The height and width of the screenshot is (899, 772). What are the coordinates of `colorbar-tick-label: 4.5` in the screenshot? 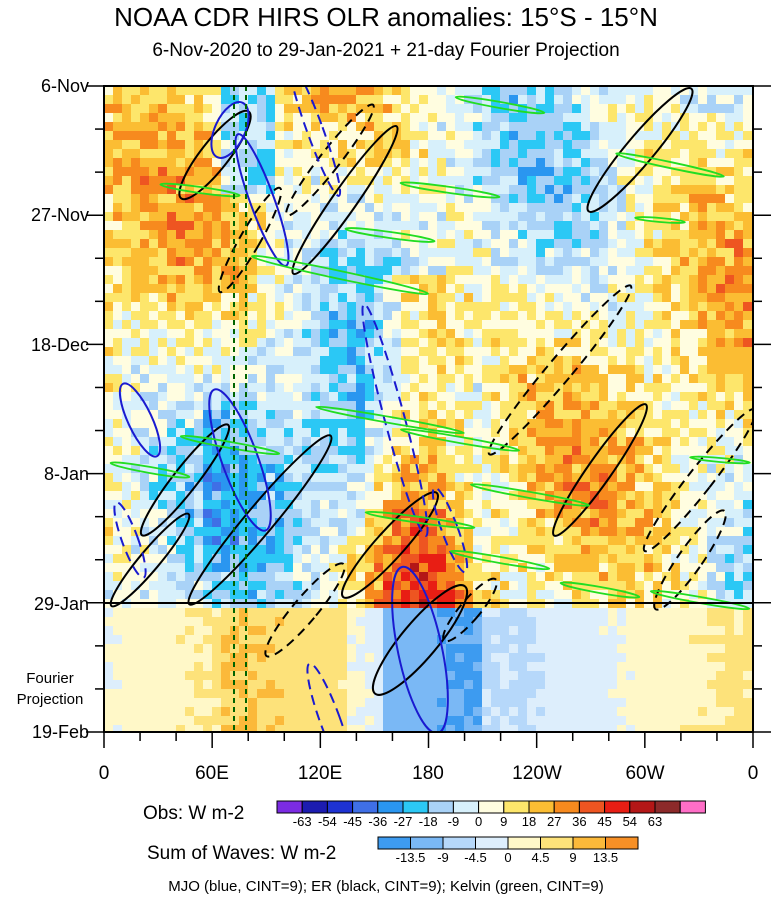 It's located at (540, 857).